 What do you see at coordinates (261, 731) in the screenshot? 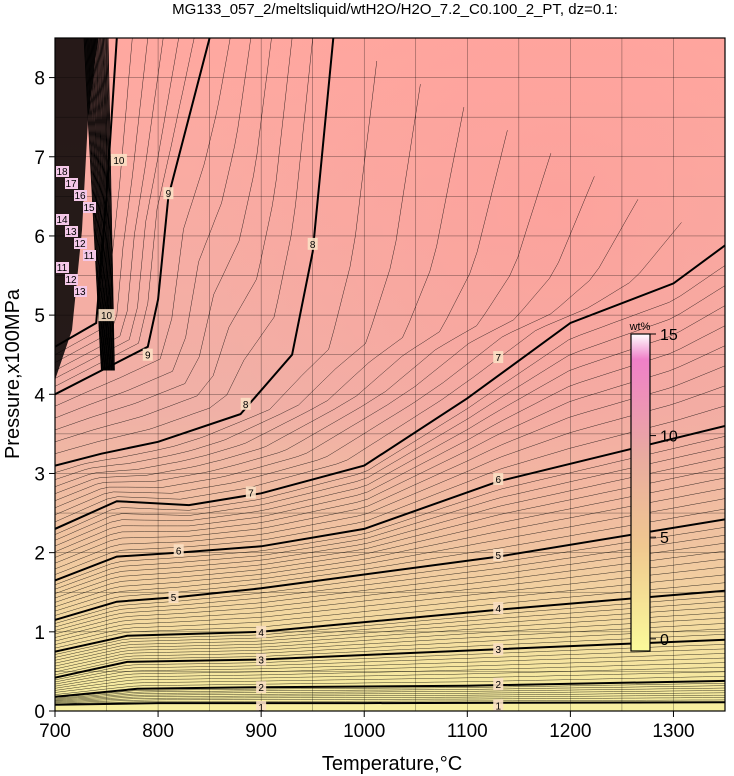
I see `x-tick-label: 900` at bounding box center [261, 731].